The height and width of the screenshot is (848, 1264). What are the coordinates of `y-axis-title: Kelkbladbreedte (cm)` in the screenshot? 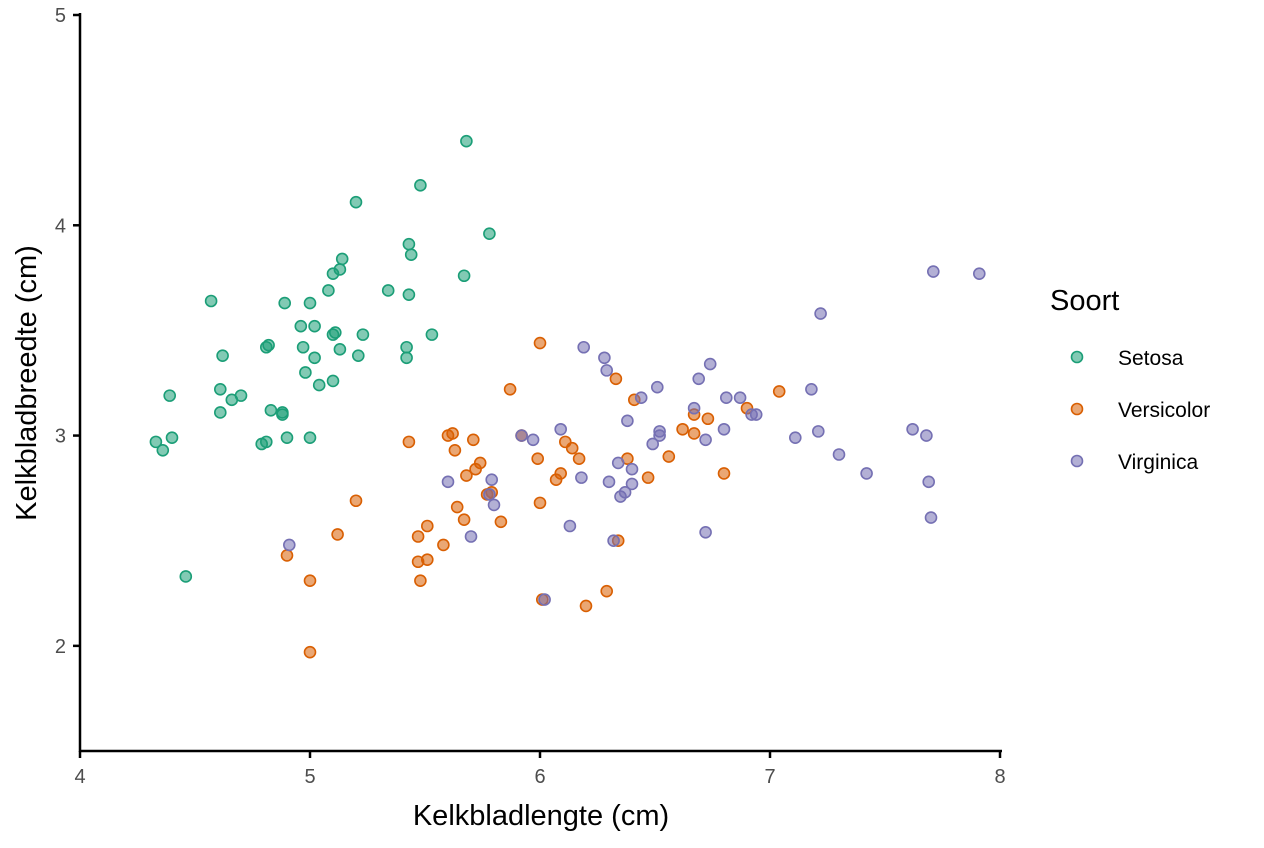 It's located at (27, 383).